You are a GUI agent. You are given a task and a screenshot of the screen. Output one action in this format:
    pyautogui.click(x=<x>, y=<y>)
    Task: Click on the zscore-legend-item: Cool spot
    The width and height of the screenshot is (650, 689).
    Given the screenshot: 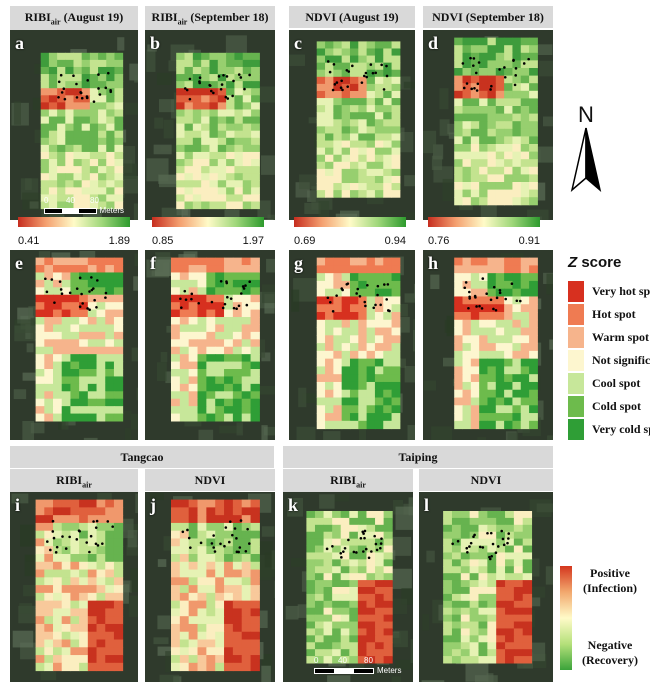 What is the action you would take?
    pyautogui.click(x=609, y=383)
    